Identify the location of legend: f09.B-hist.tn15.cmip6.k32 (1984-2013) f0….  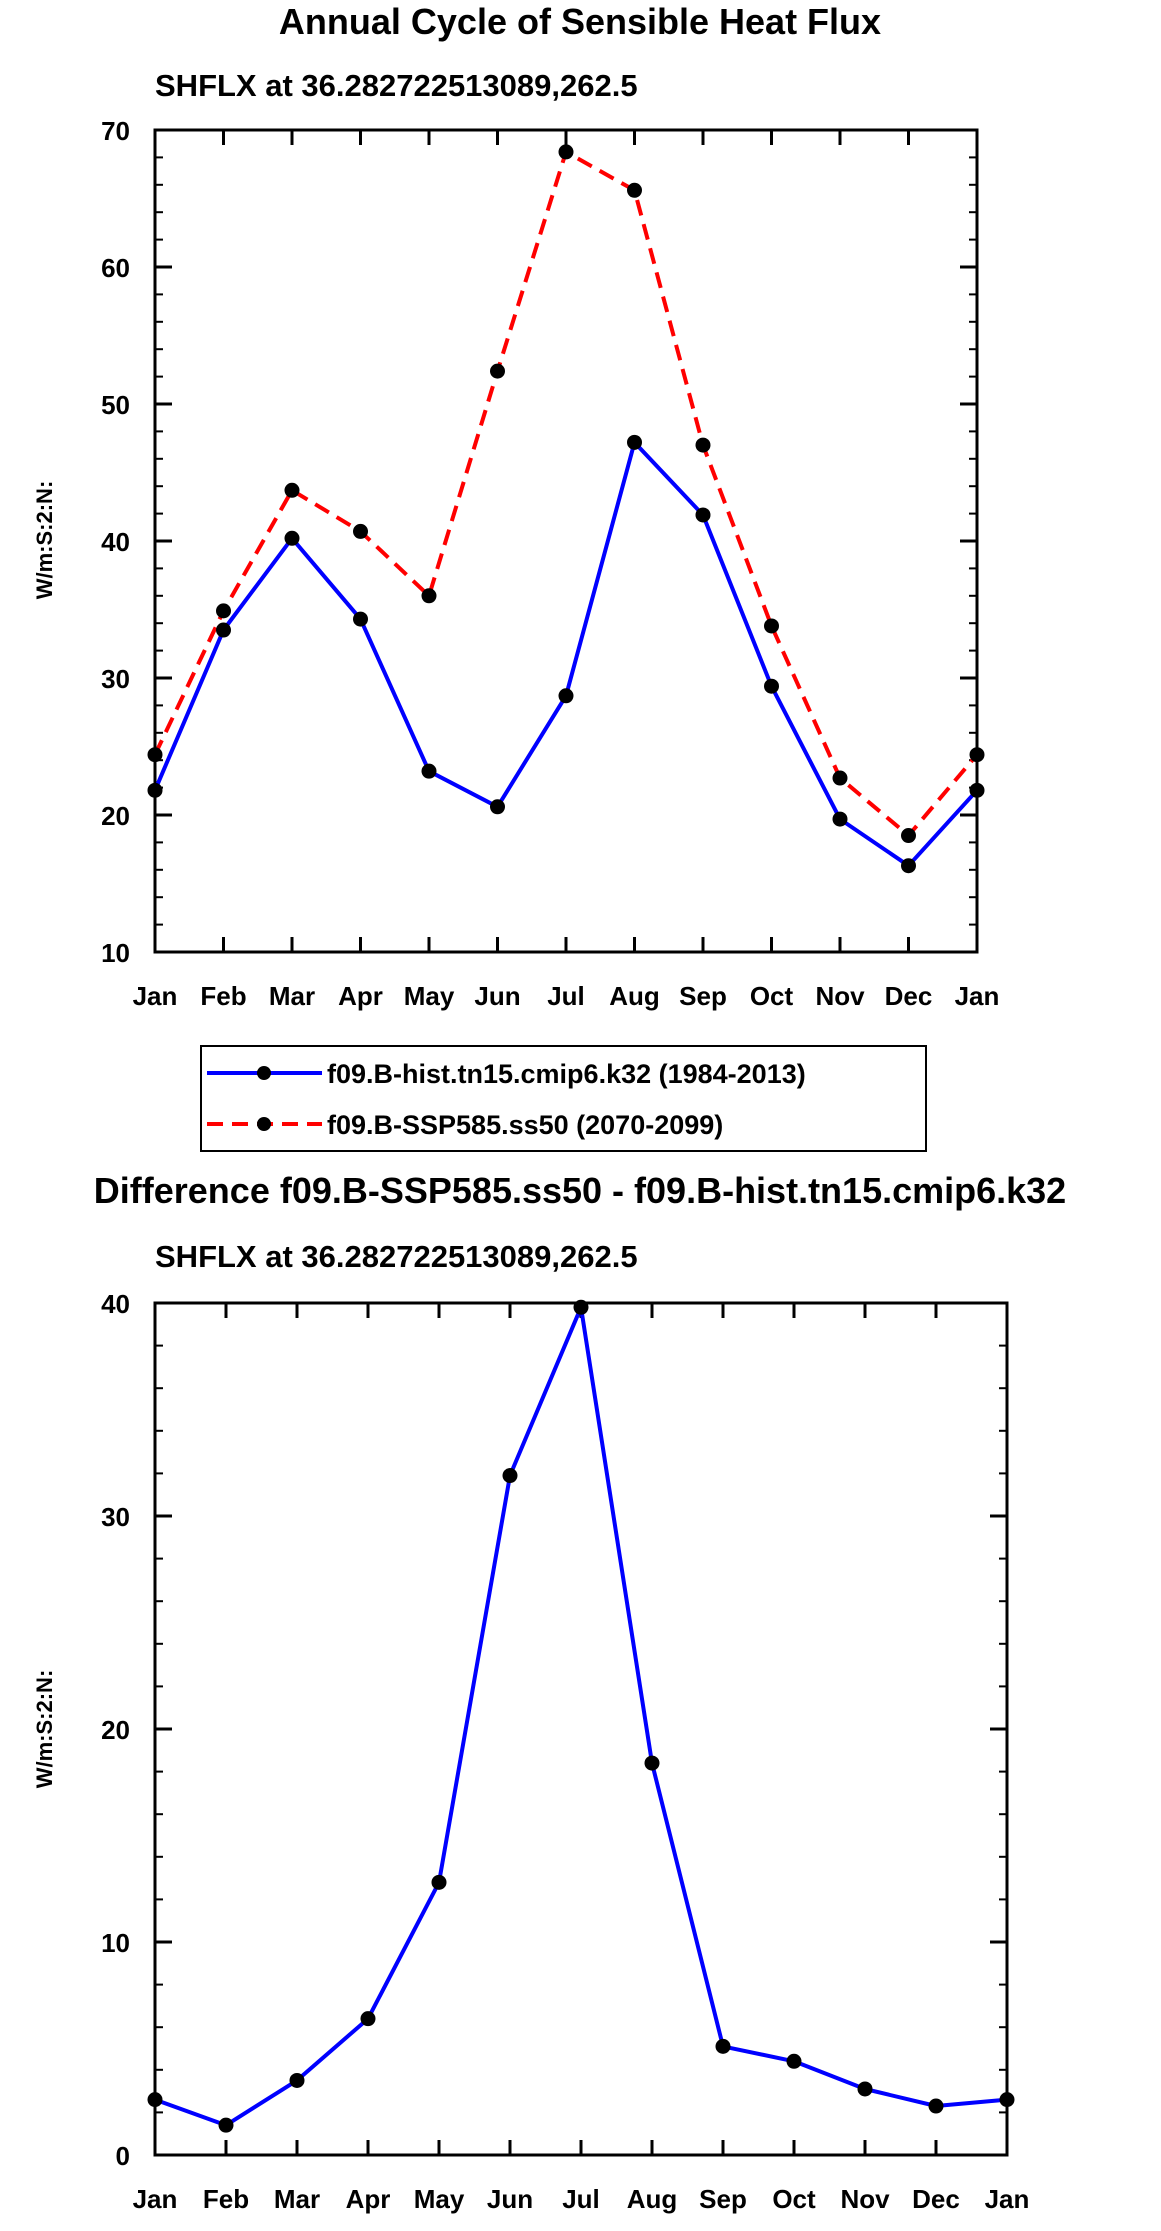
(563, 1098).